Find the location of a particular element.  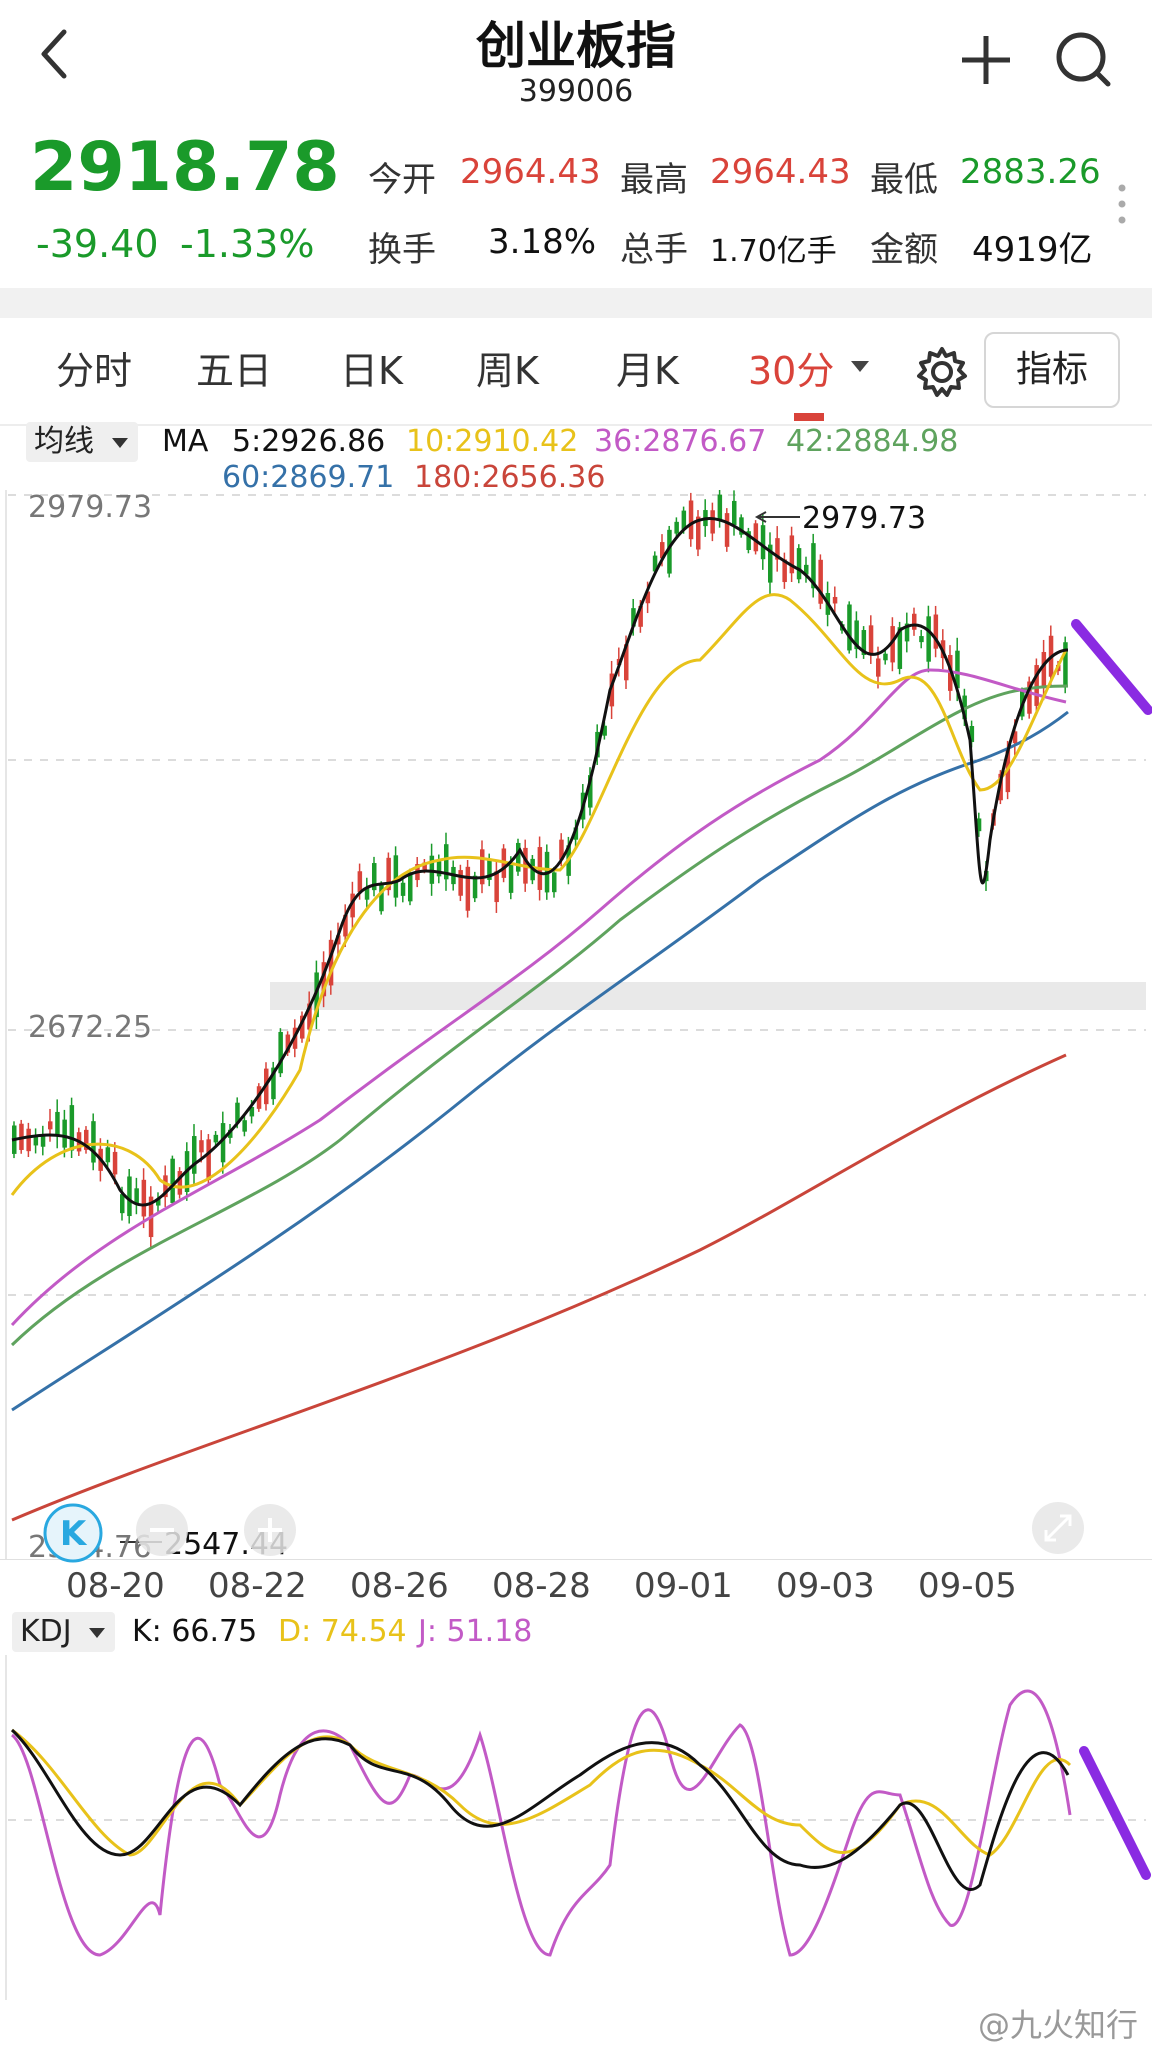

kdj-d-line is located at coordinates (541, 1792).